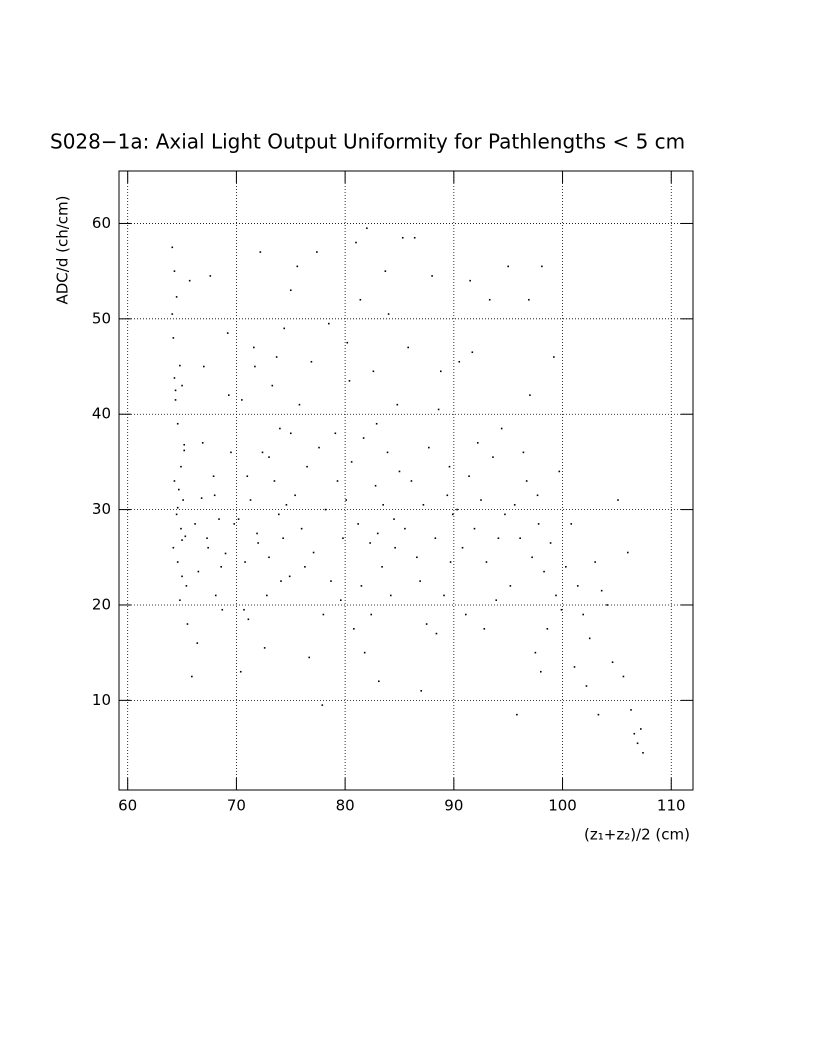 Image resolution: width=816 pixels, height=1056 pixels. I want to click on y-tick-label: 50, so click(101, 318).